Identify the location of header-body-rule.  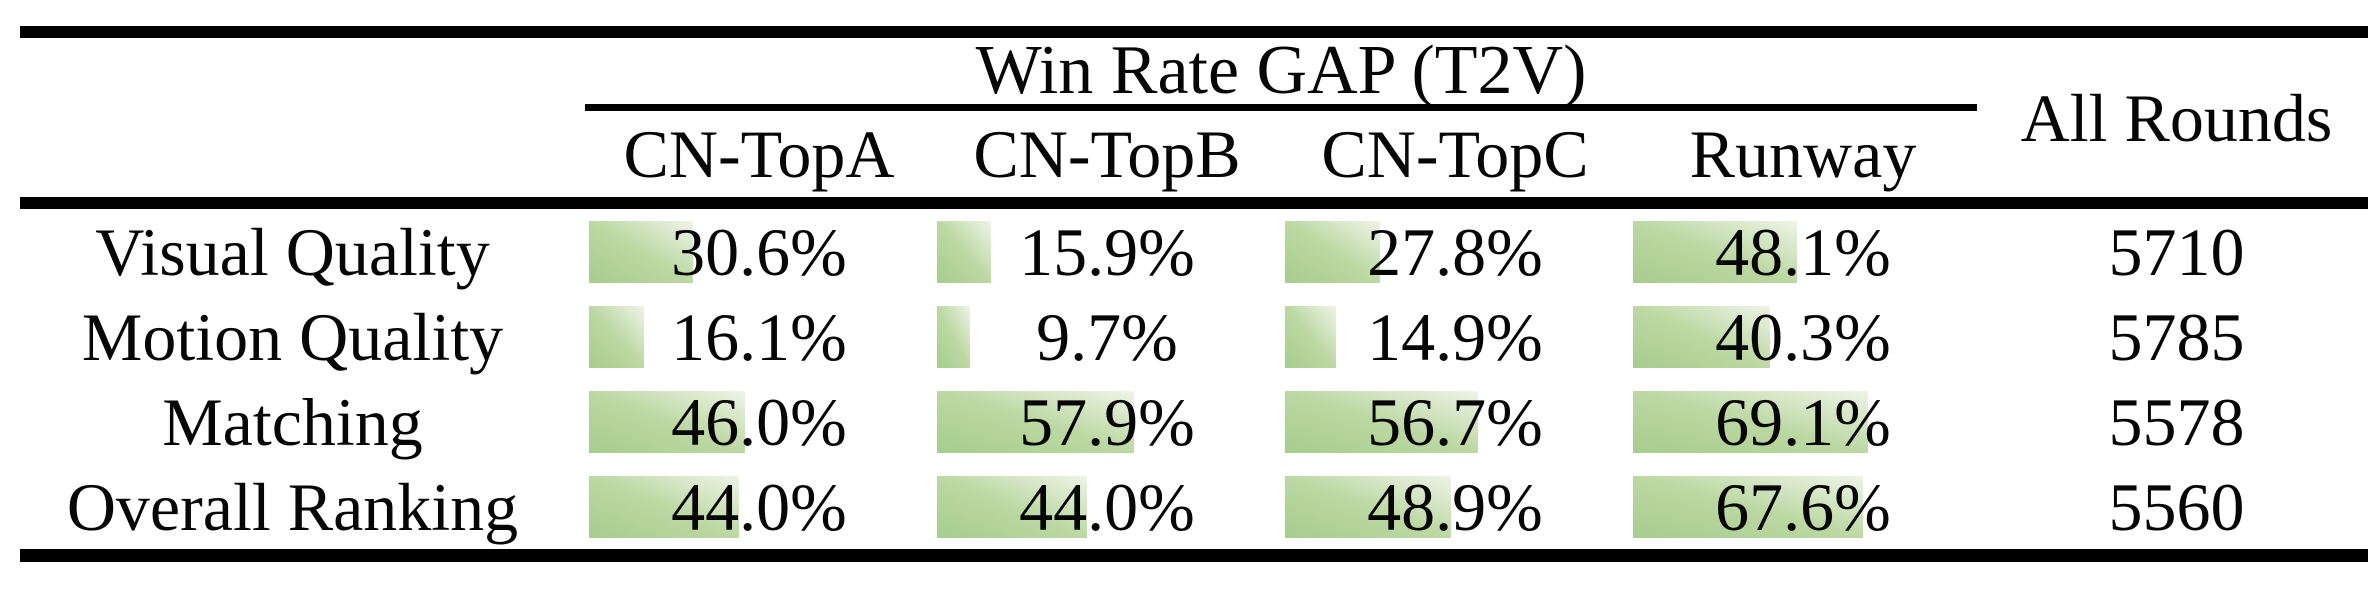
(1194, 203).